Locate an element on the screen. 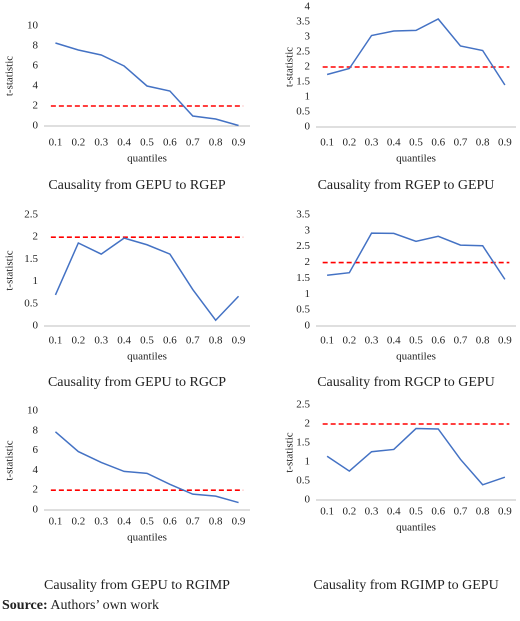 The image size is (520, 621). chart-caption: Causality from RGCP to GEPU is located at coordinates (406, 382).